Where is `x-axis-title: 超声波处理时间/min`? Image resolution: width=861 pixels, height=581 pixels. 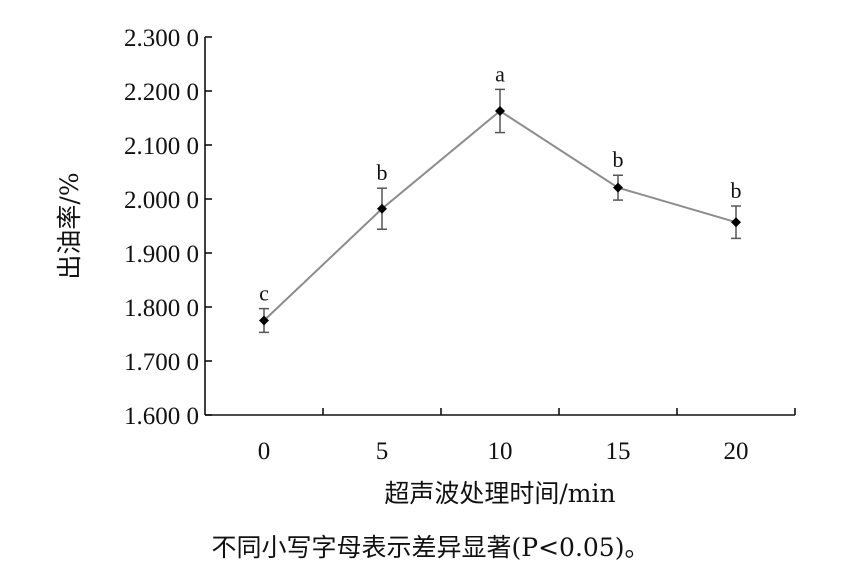 x-axis-title: 超声波处理时间/min is located at coordinates (499, 493).